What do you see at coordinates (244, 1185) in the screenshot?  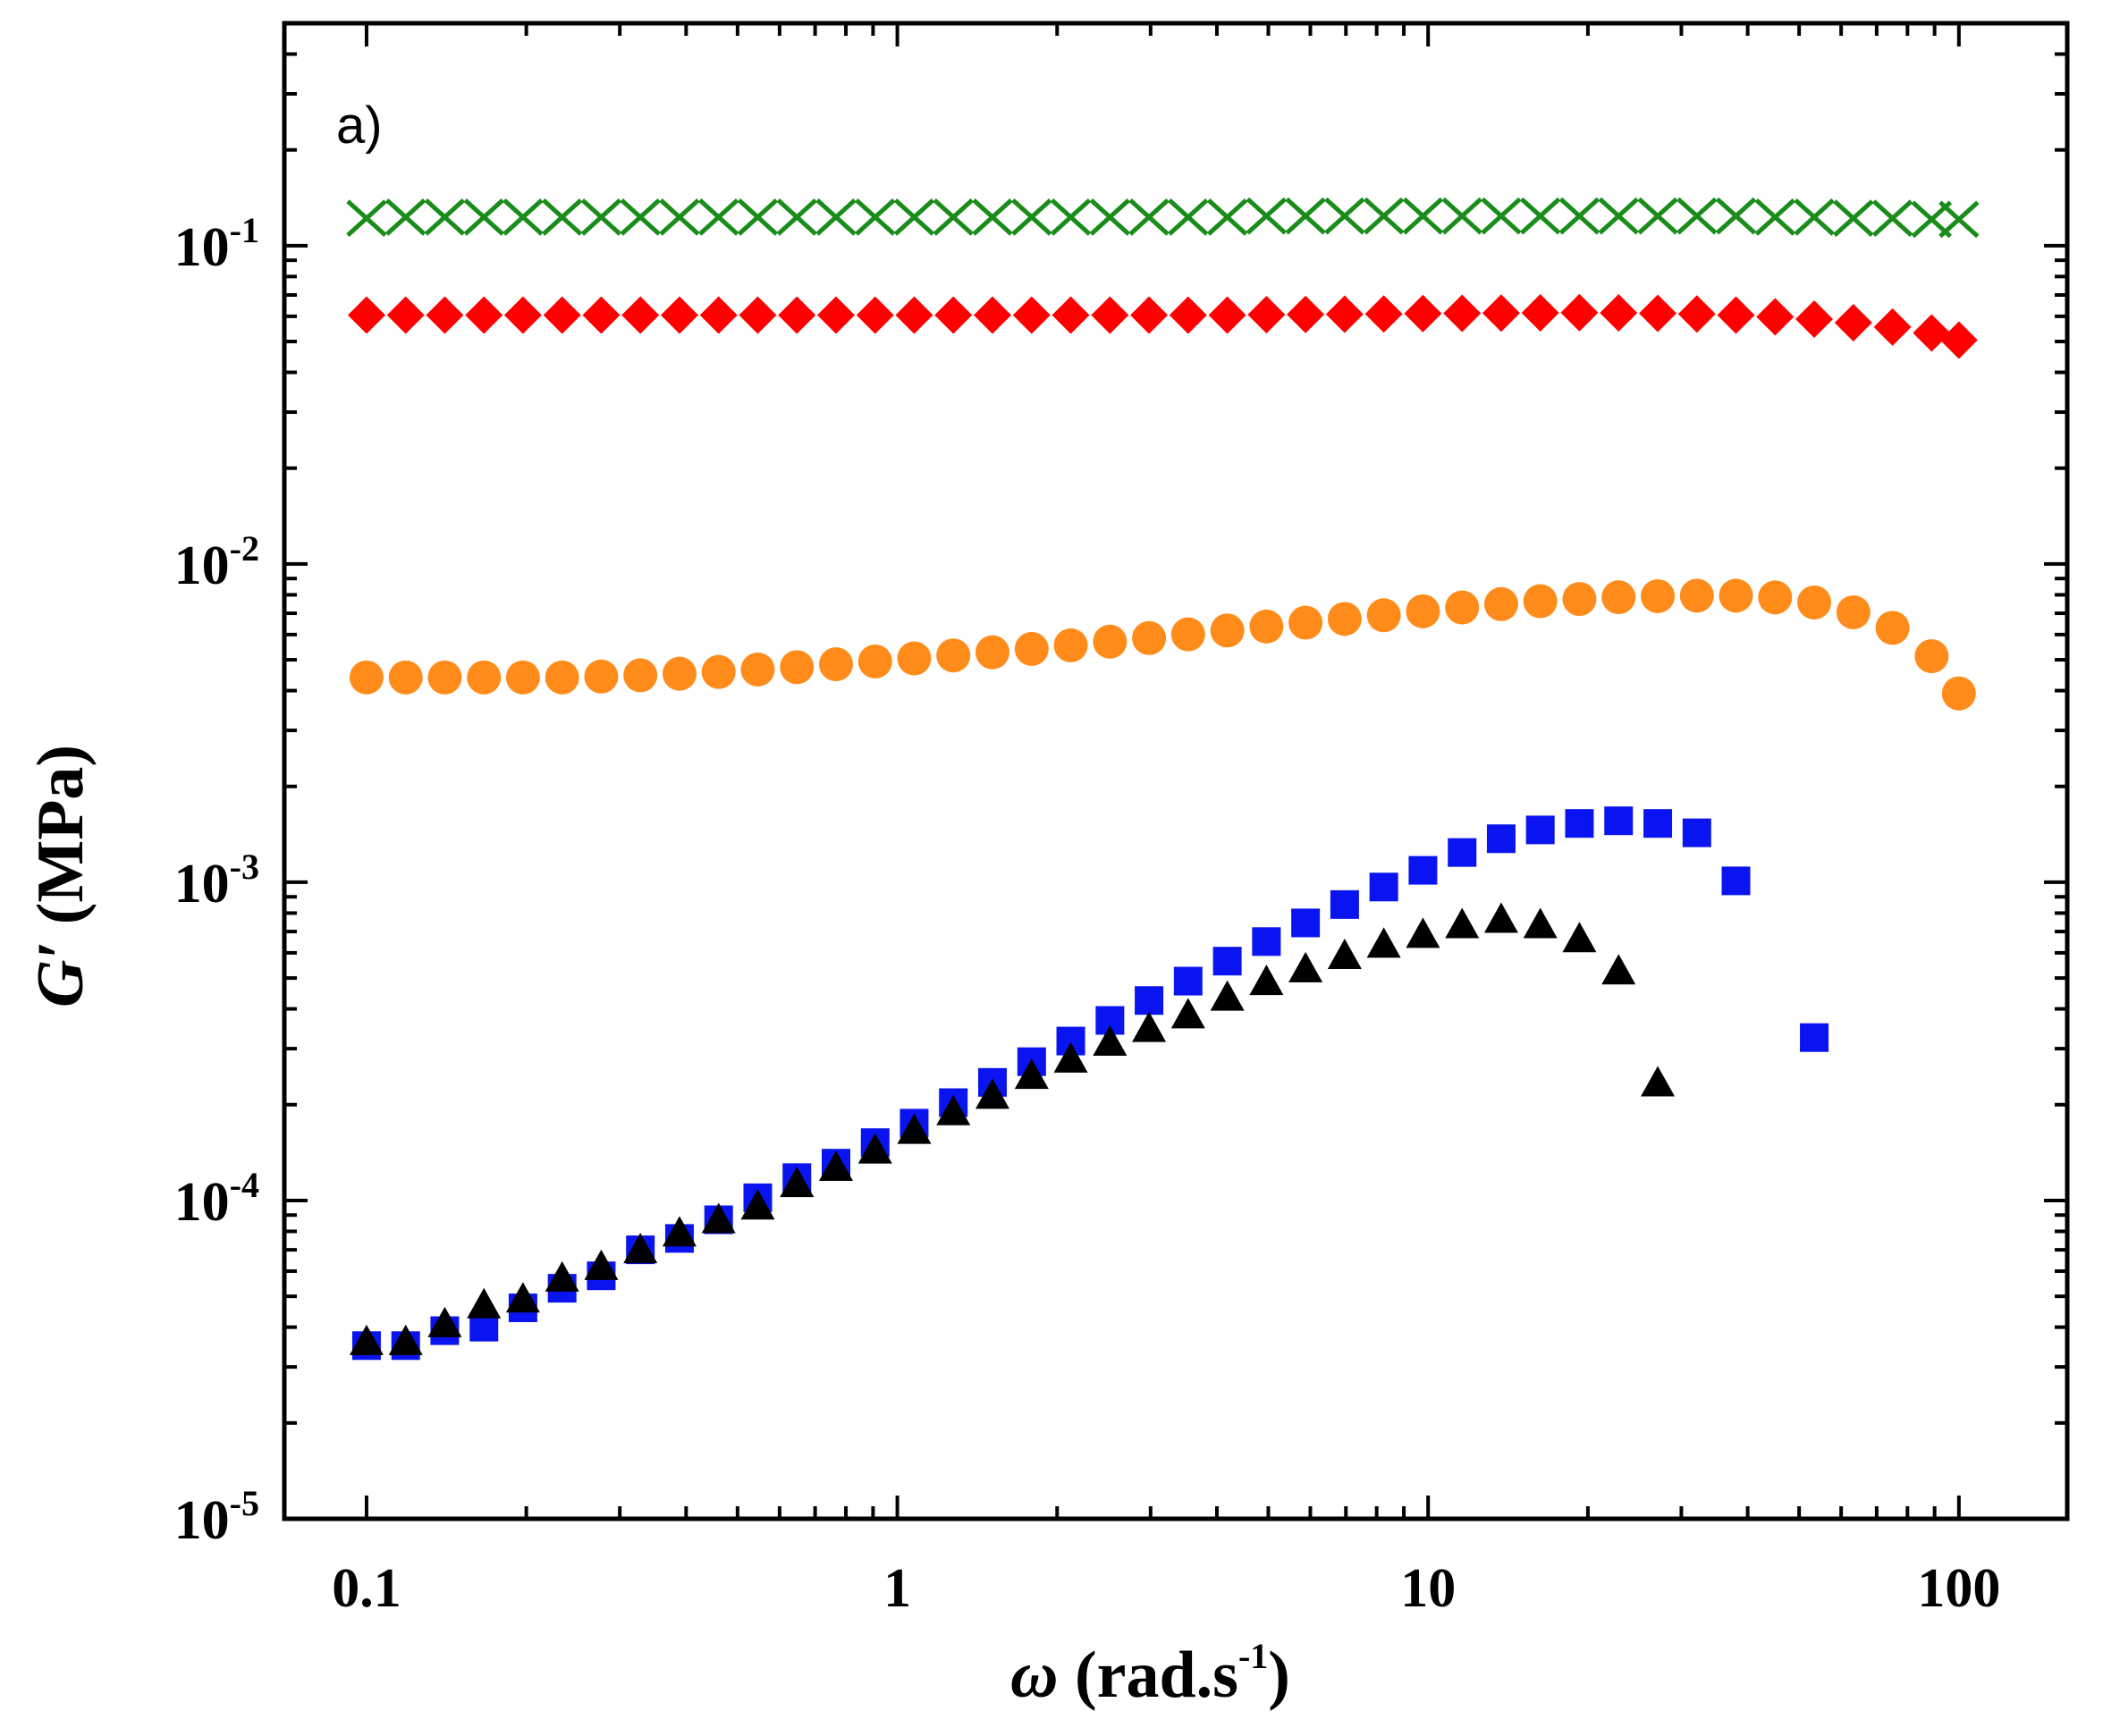 I see `y-tick-exponent: -4` at bounding box center [244, 1185].